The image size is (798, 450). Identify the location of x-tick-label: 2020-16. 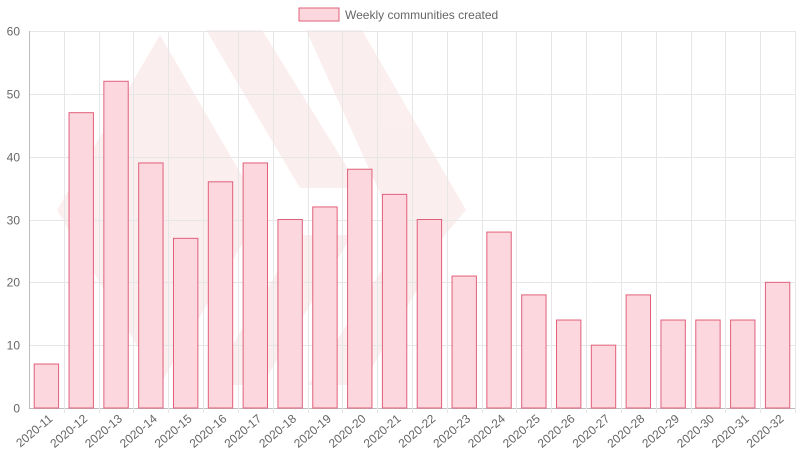
(208, 430).